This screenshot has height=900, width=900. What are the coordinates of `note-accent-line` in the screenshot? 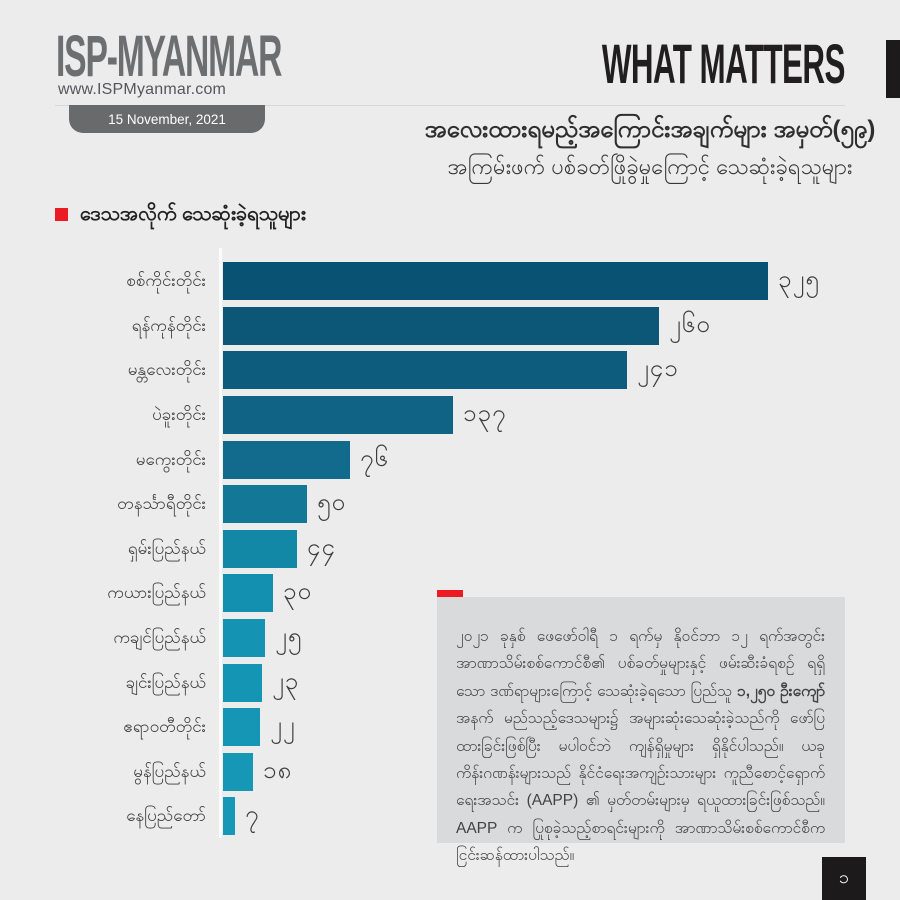 It's located at (450, 593).